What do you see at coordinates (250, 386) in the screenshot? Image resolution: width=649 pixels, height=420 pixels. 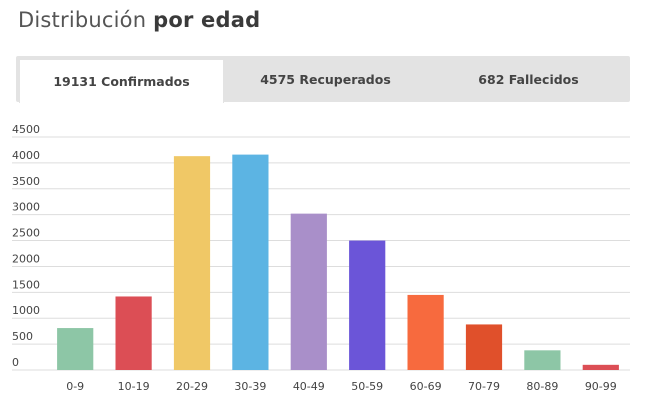 I see `x-tick-label: 30-39` at bounding box center [250, 386].